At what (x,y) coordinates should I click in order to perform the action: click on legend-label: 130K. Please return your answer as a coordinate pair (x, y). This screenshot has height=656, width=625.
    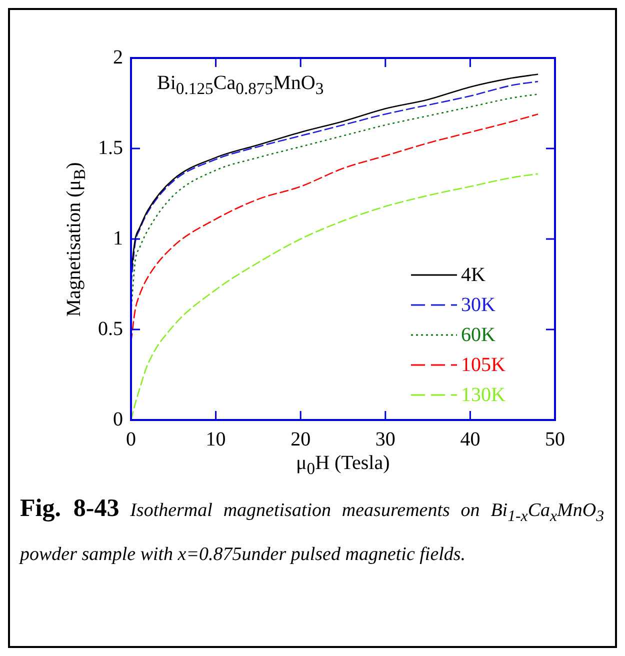
    Looking at the image, I should click on (483, 395).